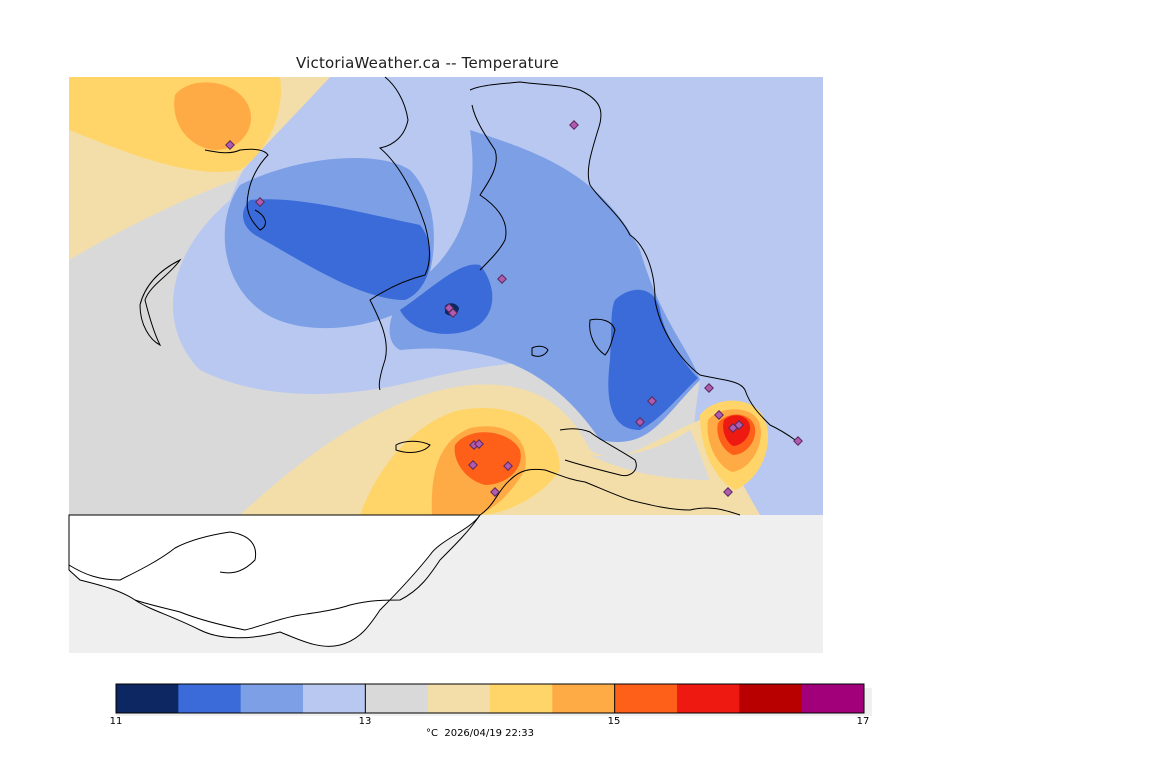 The width and height of the screenshot is (1152, 768). I want to click on band-11.5-12-mid, so click(446, 299).